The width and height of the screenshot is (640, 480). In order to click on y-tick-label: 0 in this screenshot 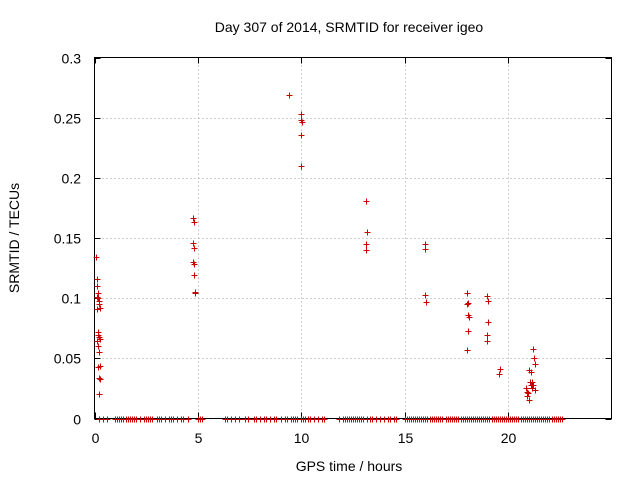, I will do `click(77, 420)`.